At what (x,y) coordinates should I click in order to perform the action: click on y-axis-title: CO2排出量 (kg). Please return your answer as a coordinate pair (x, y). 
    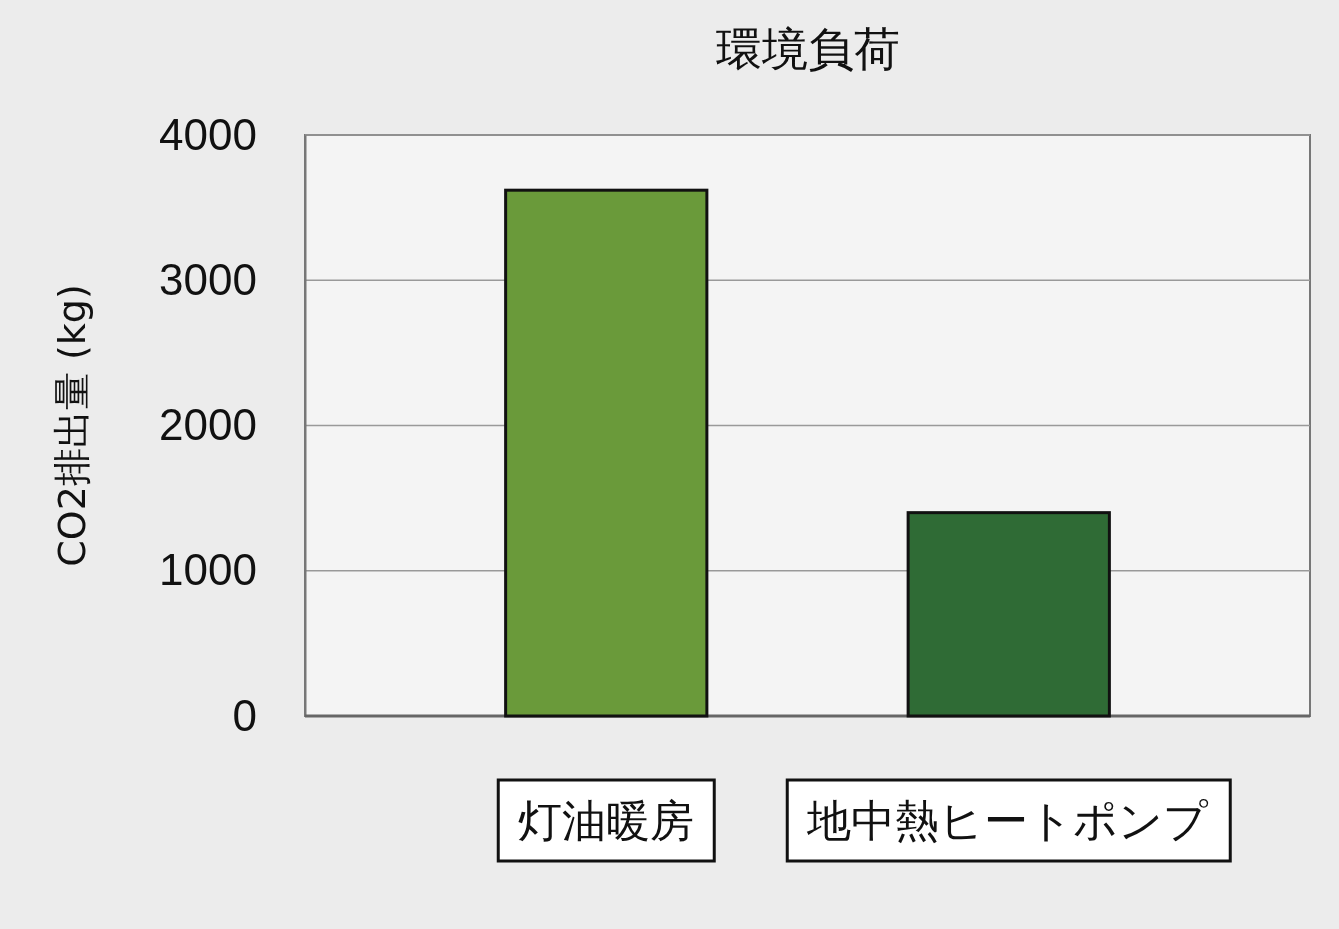
    Looking at the image, I should click on (72, 425).